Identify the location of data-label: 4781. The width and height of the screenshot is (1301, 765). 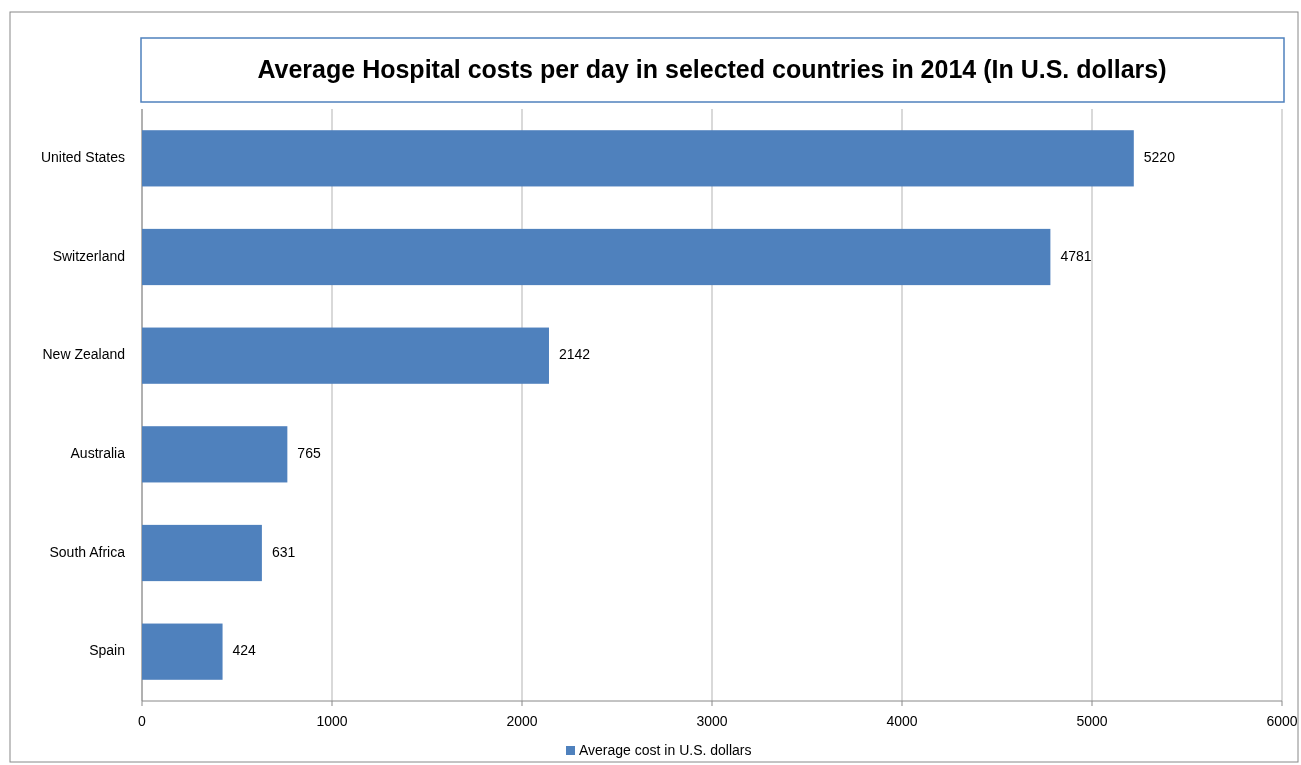
(1076, 255).